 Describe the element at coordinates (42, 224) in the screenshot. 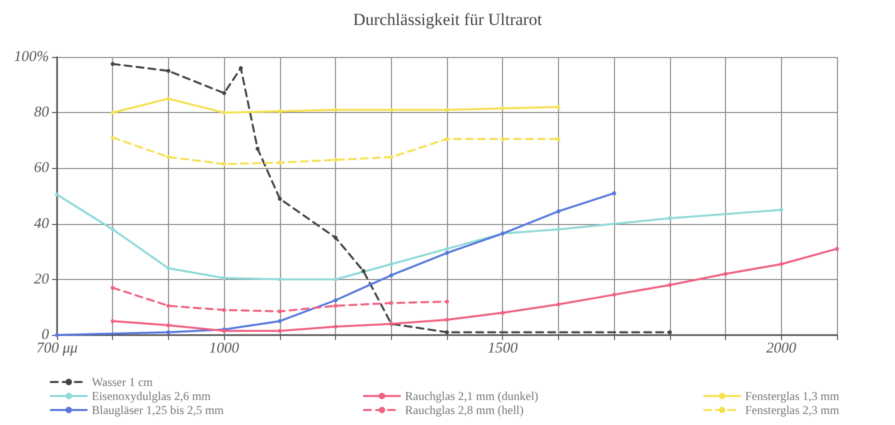

I see `y-tick-label: 40` at that location.